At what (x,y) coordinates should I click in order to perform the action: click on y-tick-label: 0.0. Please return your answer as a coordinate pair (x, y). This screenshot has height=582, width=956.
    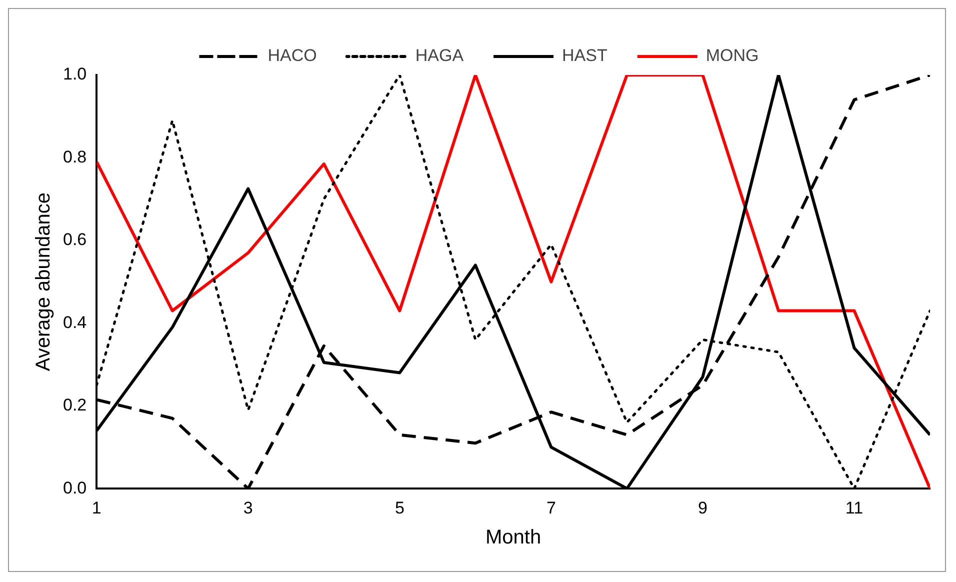
    Looking at the image, I should click on (74, 488).